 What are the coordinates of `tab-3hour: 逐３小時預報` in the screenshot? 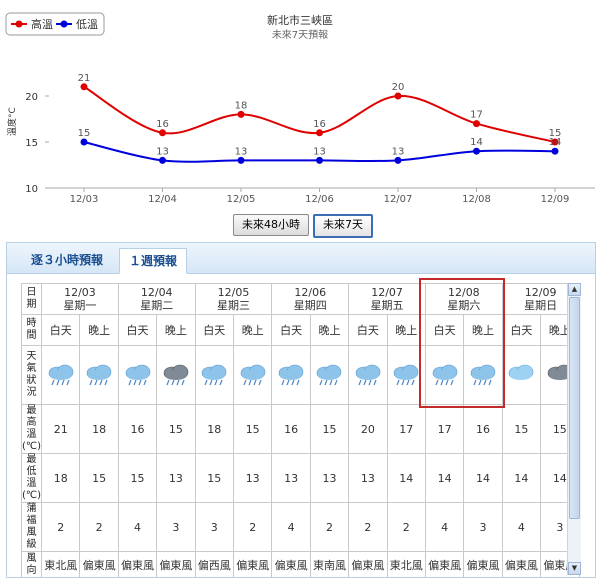 It's located at (67, 260).